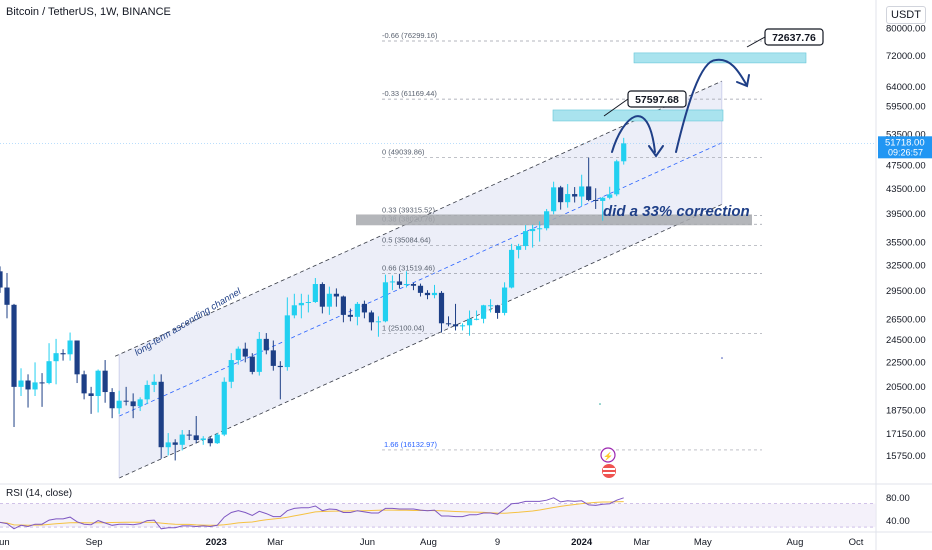  Describe the element at coordinates (403, 328) in the screenshot. I see `fib-level-label: 1 (25100.04)` at that location.